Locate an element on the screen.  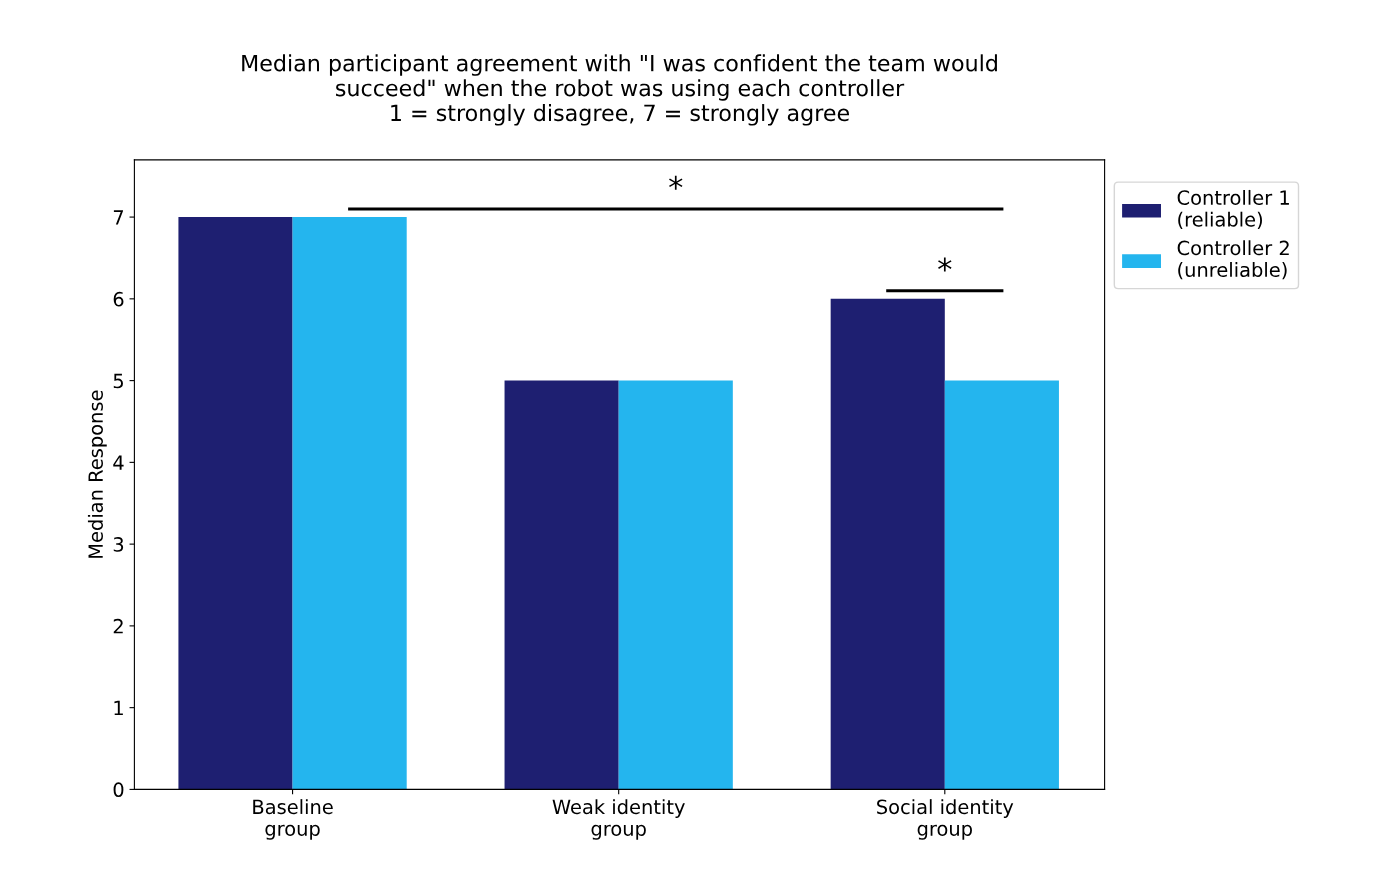
chart-title: Median participant agreement with "I was confident the team would succeed" when the robot was using each controller 1 = strongly disagree, 7 = strongly agree is located at coordinates (619, 90).